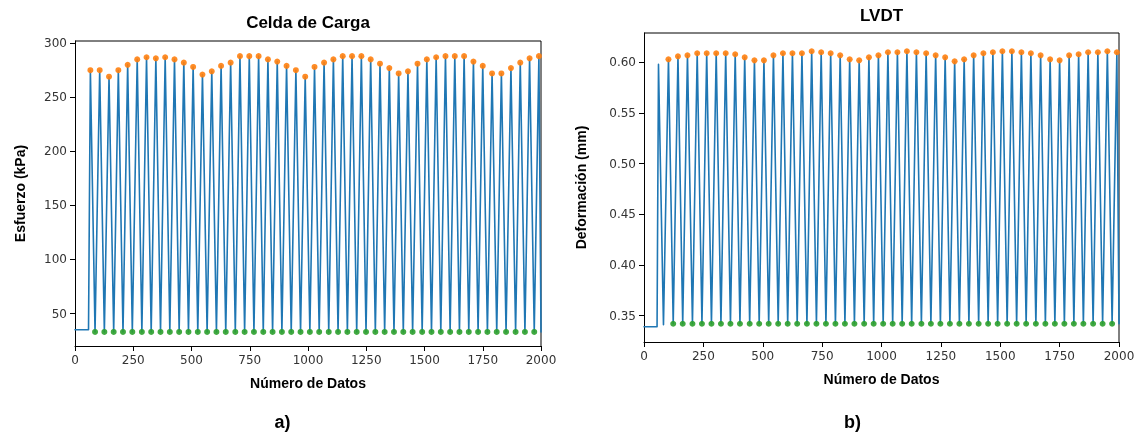 The image size is (1140, 435). I want to click on y-tick-label: 0.35, so click(622, 315).